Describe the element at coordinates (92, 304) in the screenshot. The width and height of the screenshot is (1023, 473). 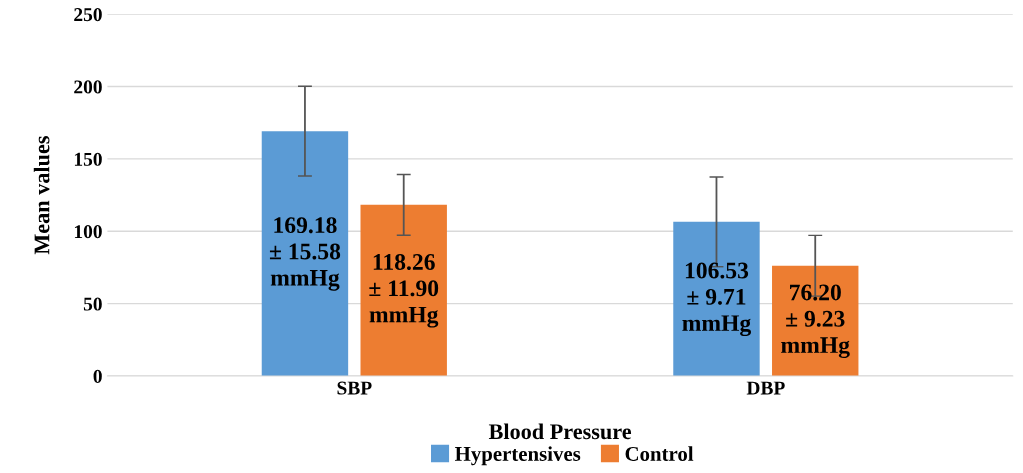
I see `y-tick-label: 50` at that location.